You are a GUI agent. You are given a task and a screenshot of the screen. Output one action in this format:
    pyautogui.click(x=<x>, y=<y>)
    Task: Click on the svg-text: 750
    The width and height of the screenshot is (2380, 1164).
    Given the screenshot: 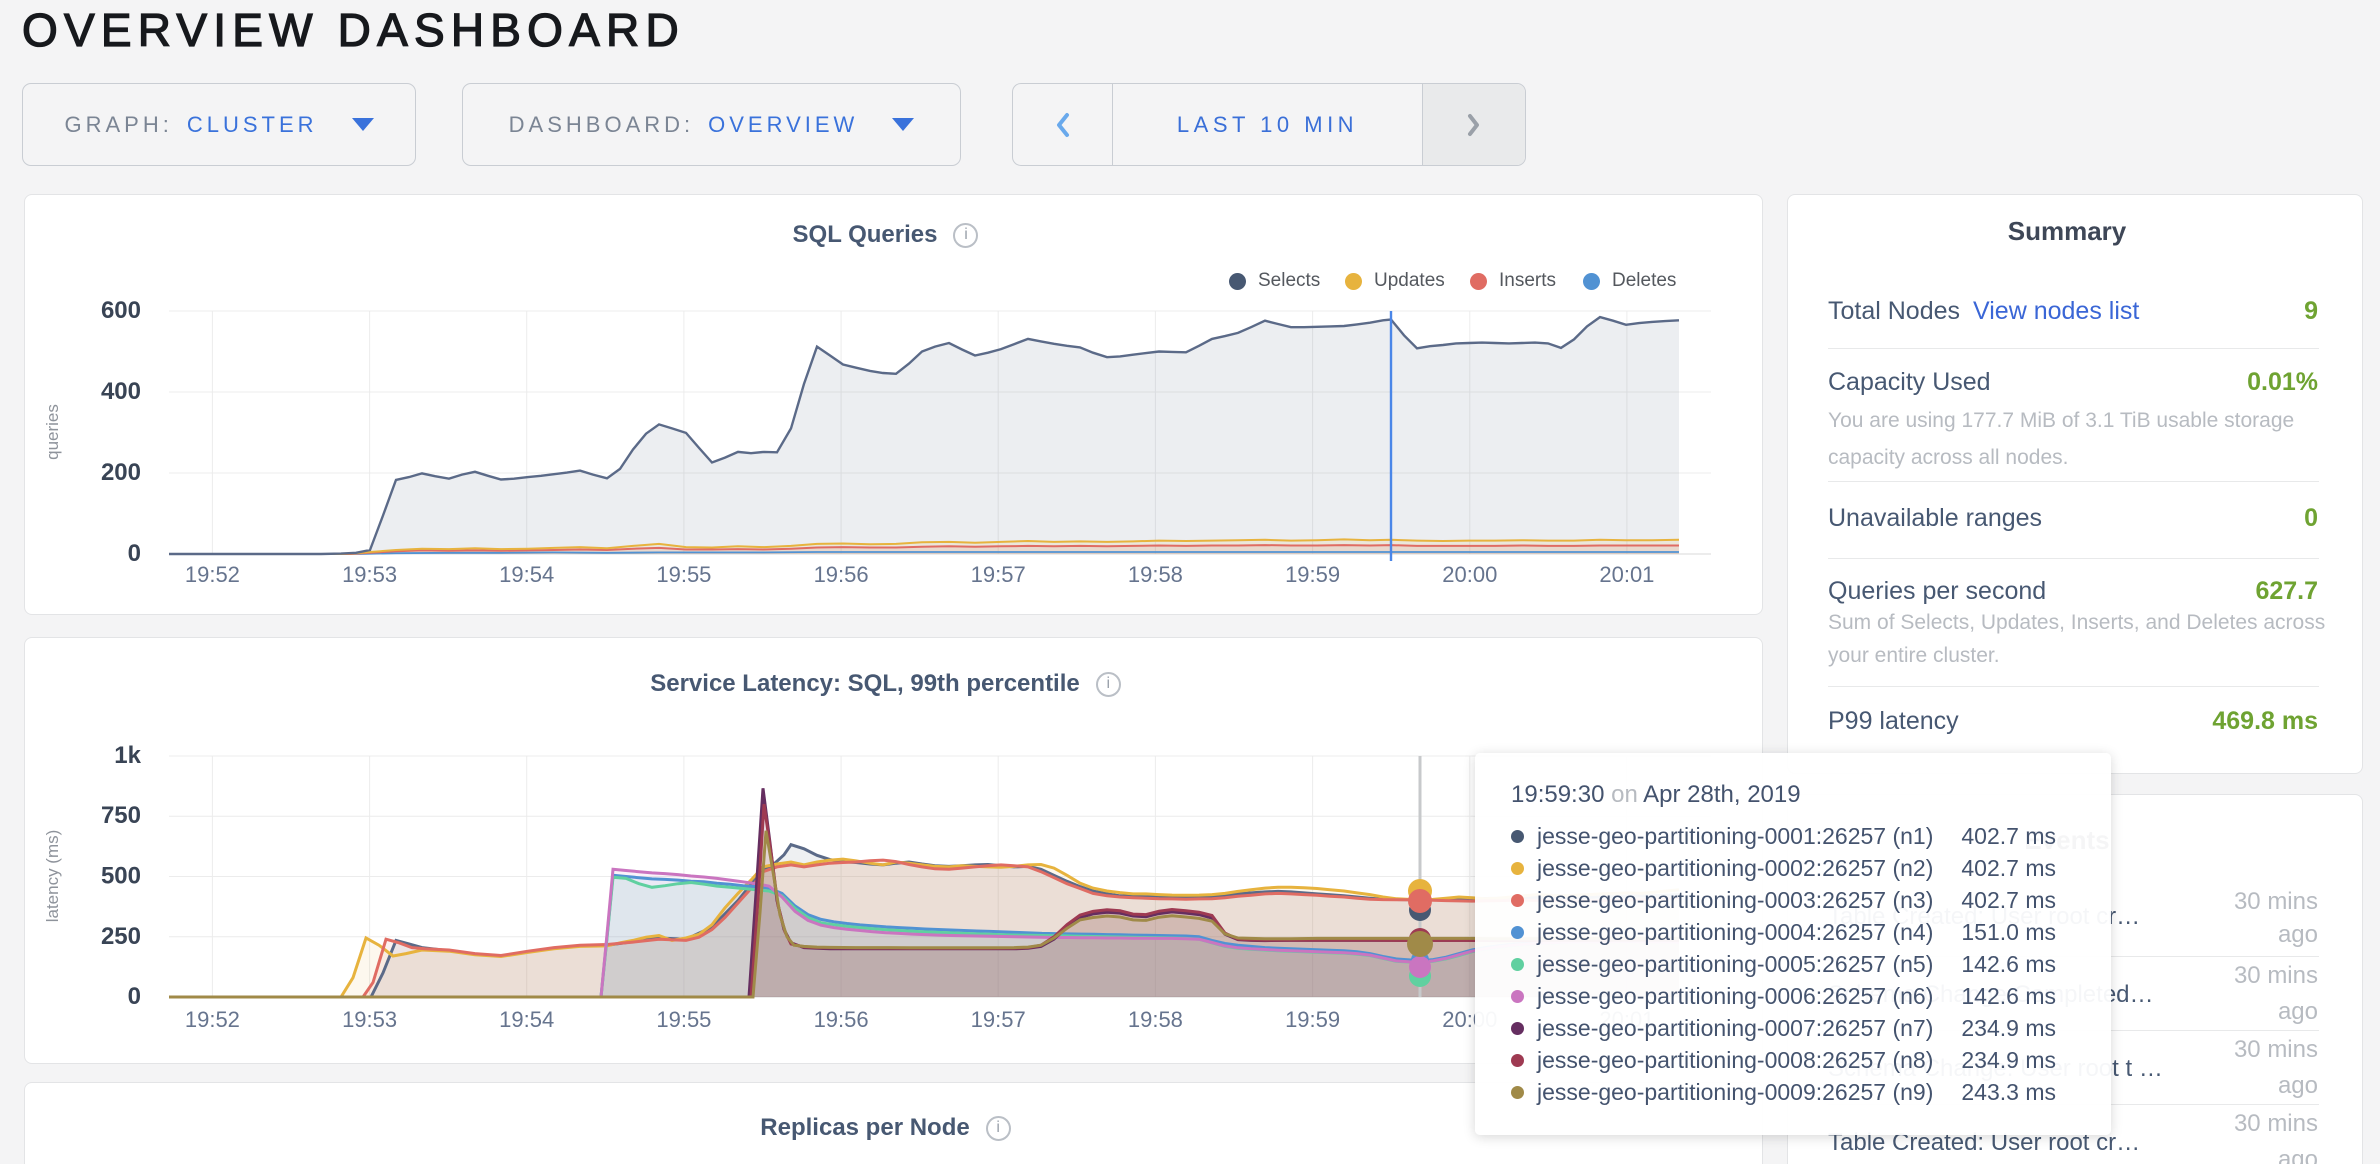 What is the action you would take?
    pyautogui.click(x=121, y=815)
    